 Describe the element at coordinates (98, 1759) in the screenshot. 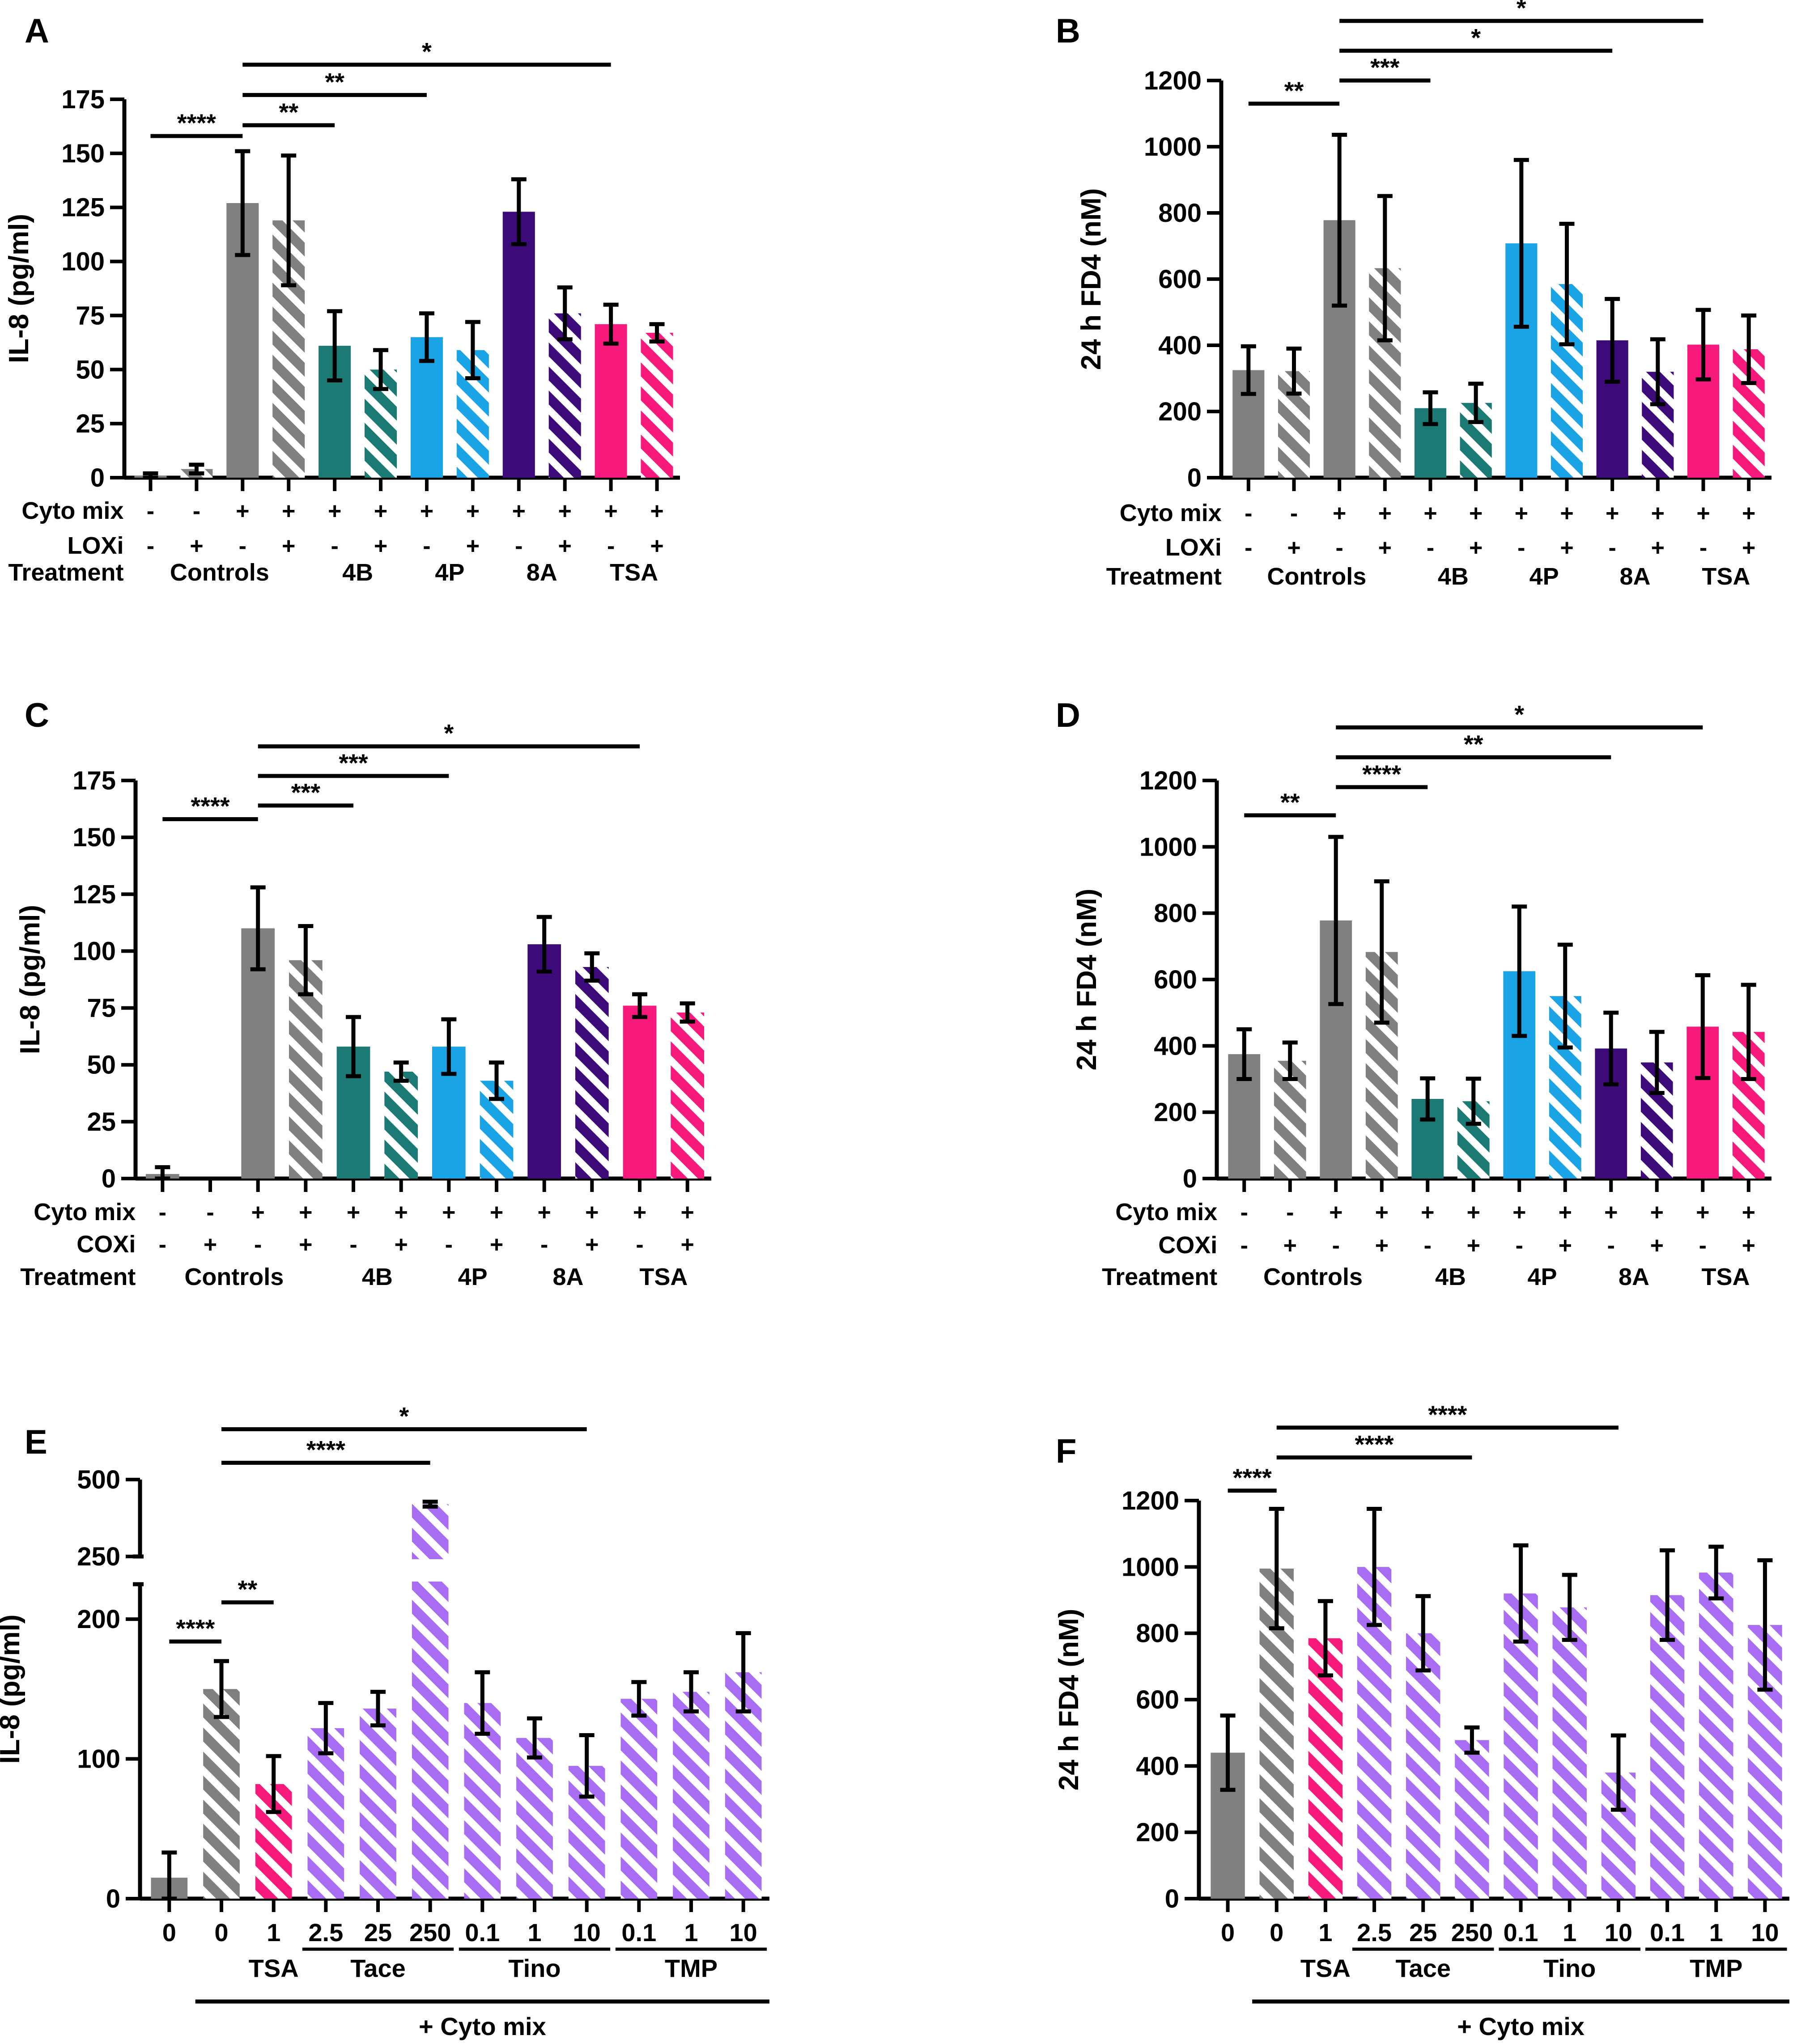

I see `y-tick-label: 100` at that location.